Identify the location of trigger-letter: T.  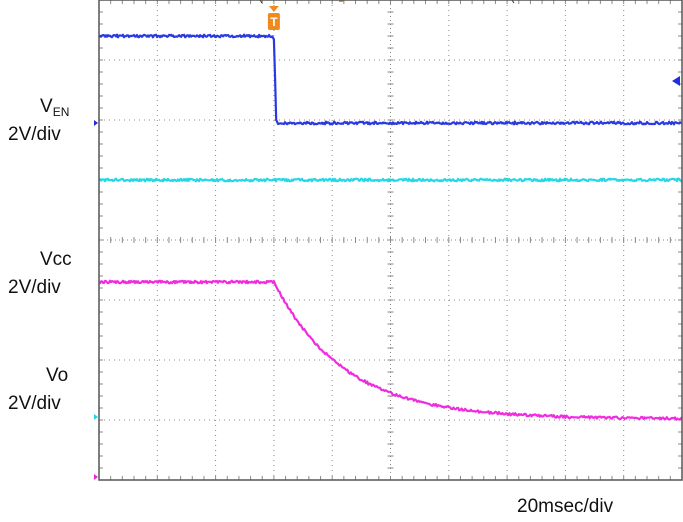
(274, 22).